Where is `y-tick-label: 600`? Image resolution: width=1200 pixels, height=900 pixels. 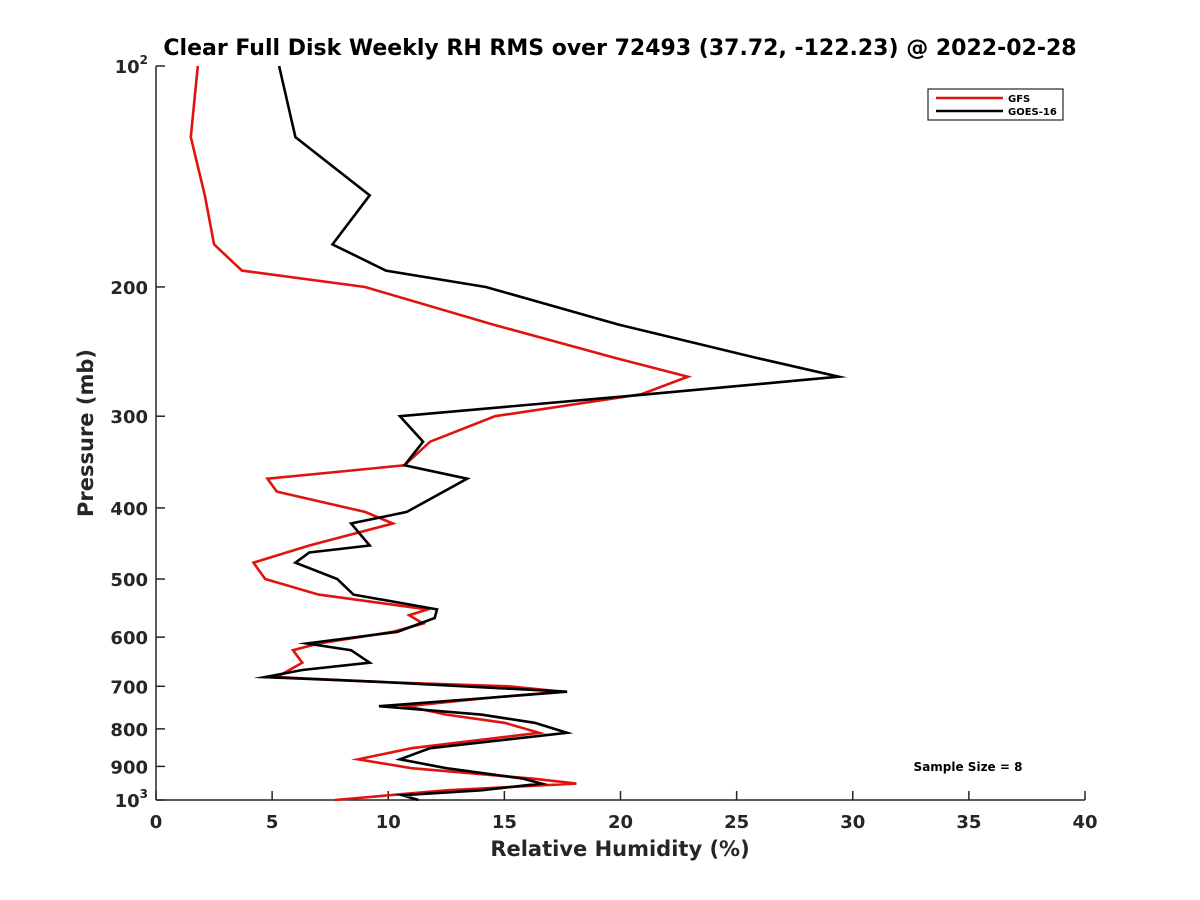 y-tick-label: 600 is located at coordinates (129, 638).